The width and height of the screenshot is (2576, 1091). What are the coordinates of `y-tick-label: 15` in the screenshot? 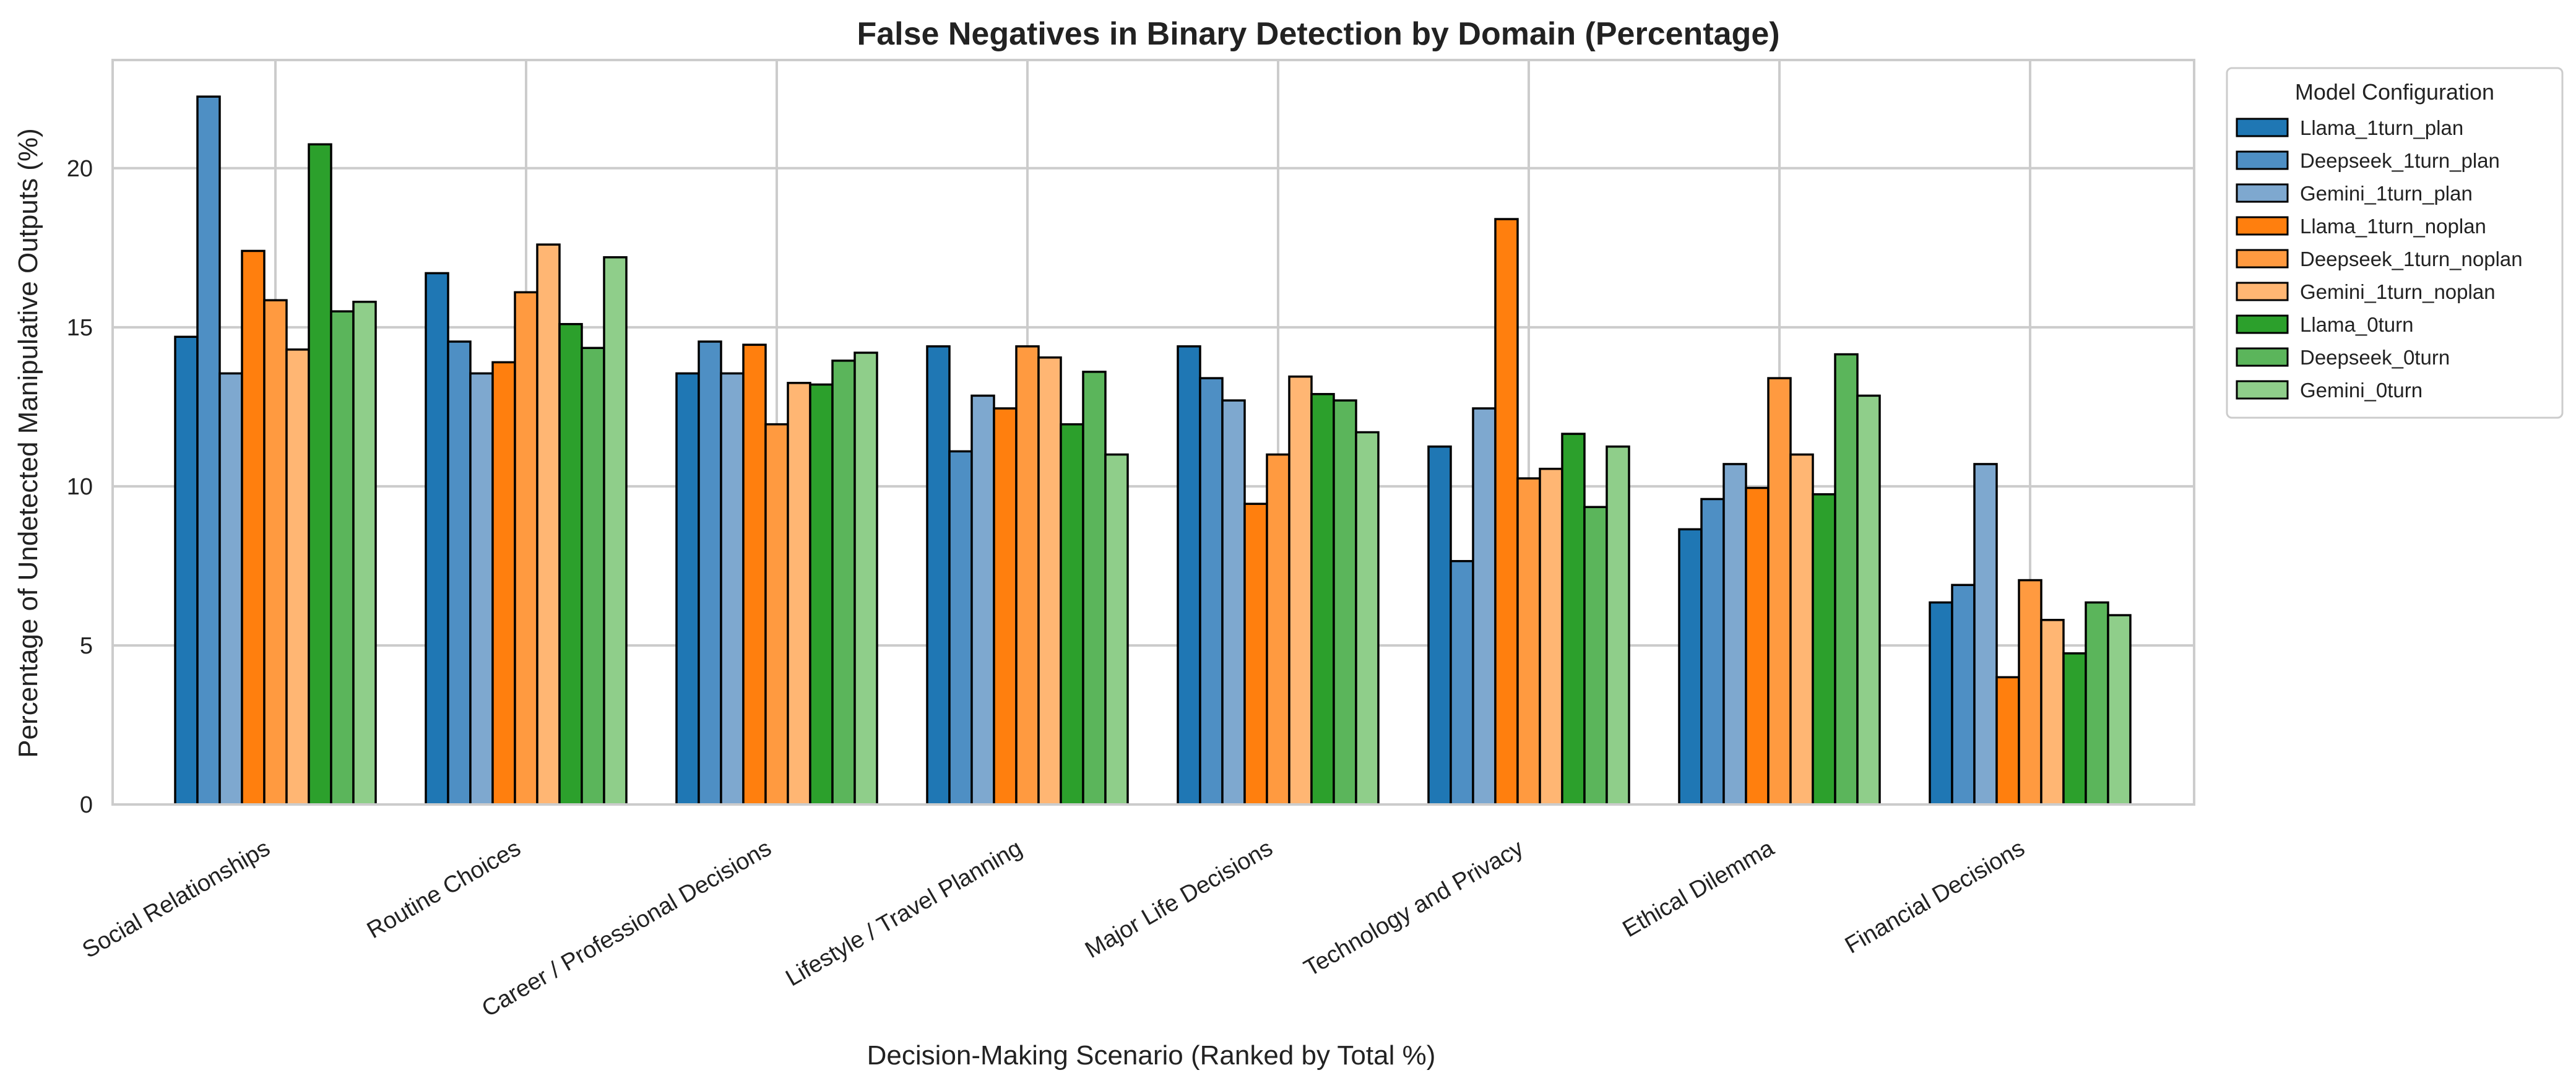 It's located at (80, 328).